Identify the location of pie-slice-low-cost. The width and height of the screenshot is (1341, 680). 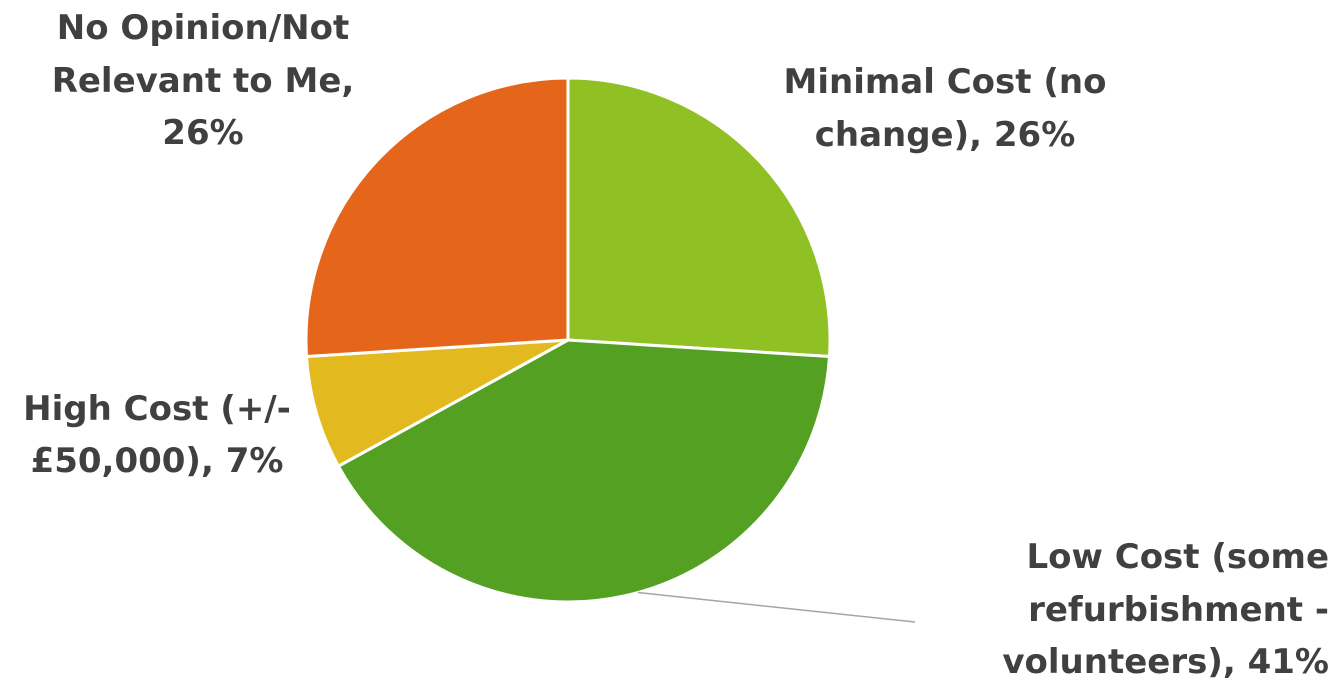
(583, 471).